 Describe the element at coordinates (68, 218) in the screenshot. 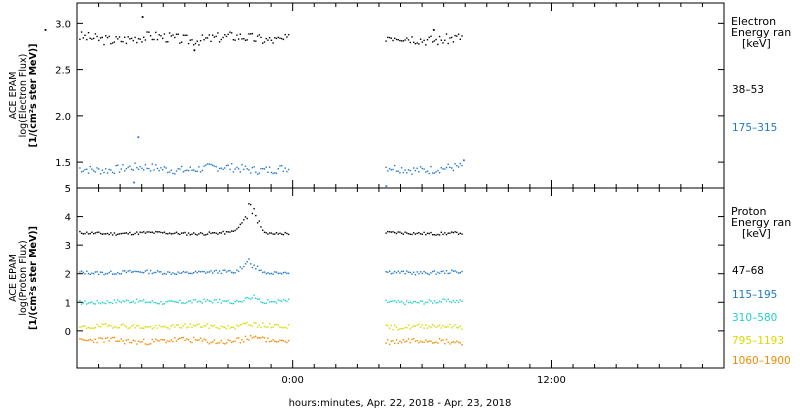

I see `y-tick-label: 4` at that location.